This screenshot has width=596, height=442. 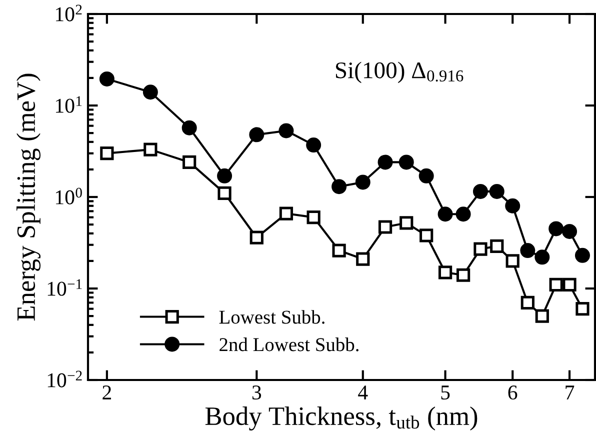 I want to click on x-tick-label: 3, so click(x=257, y=393).